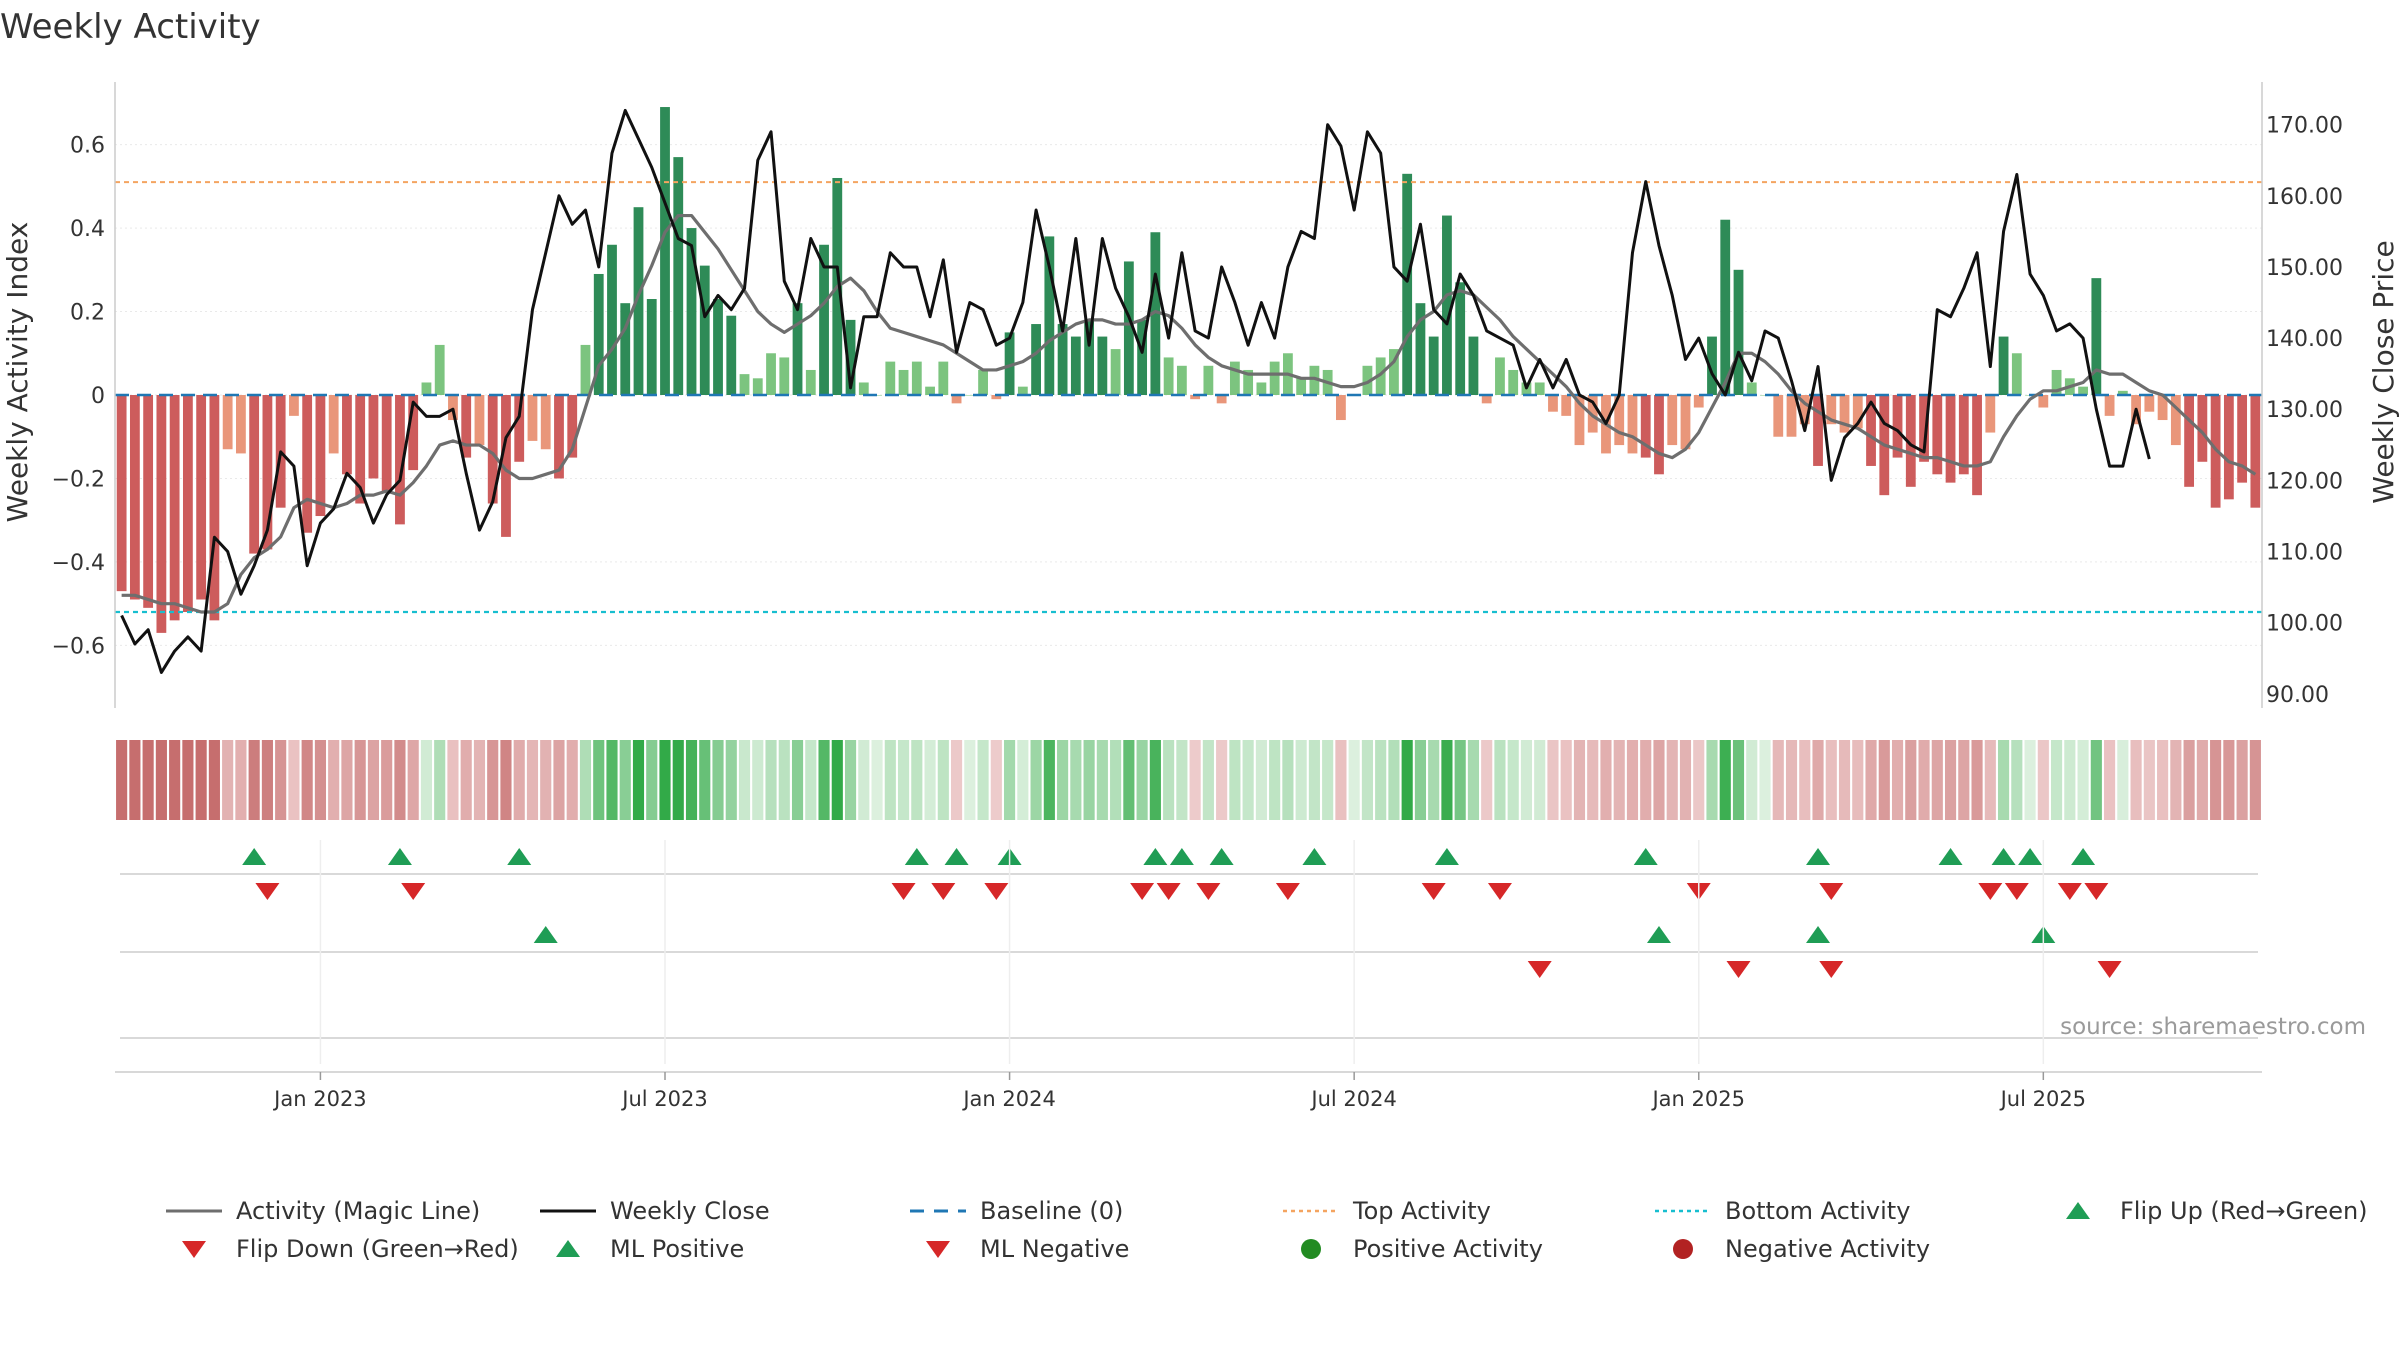 The width and height of the screenshot is (2400, 1350). Describe the element at coordinates (690, 1211) in the screenshot. I see `legend-label: Weekly Close` at that location.